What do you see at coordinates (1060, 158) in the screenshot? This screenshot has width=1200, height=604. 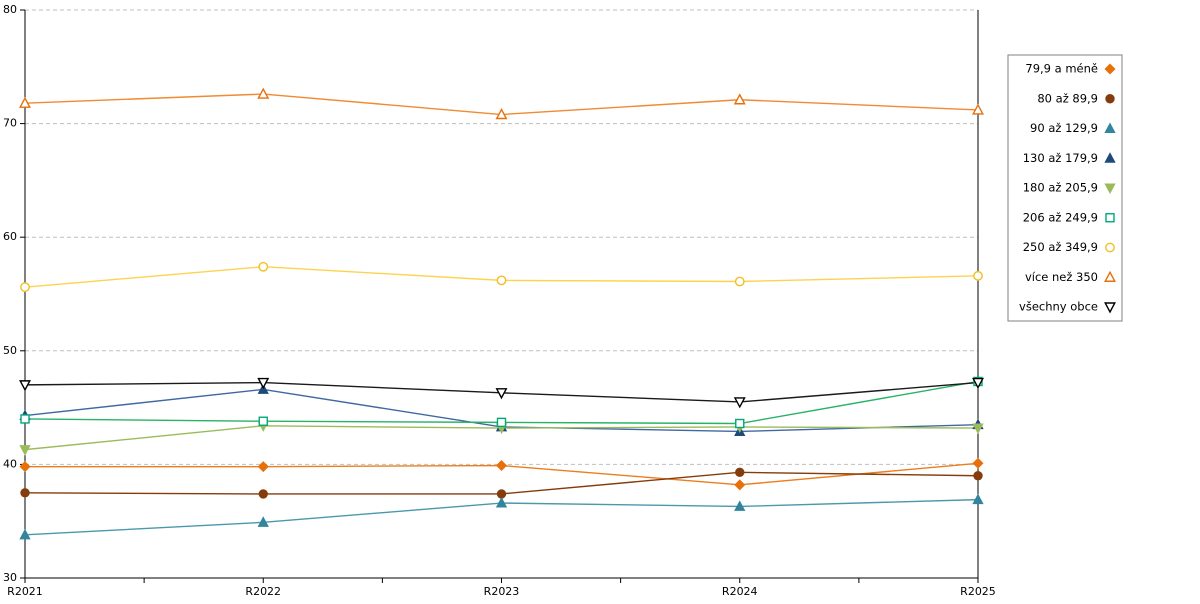 I see `legend-label: 130 až 179,9` at bounding box center [1060, 158].